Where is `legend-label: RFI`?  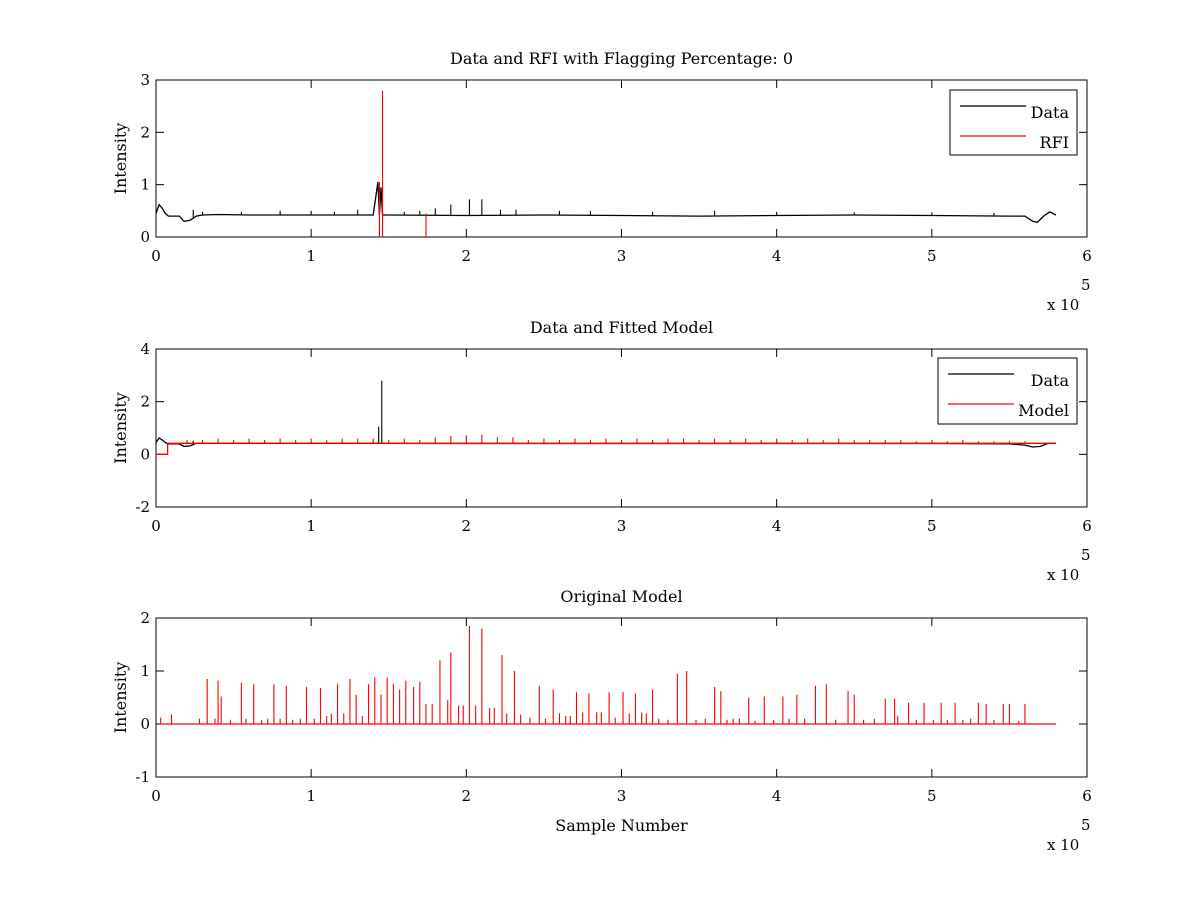
legend-label: RFI is located at coordinates (1054, 142).